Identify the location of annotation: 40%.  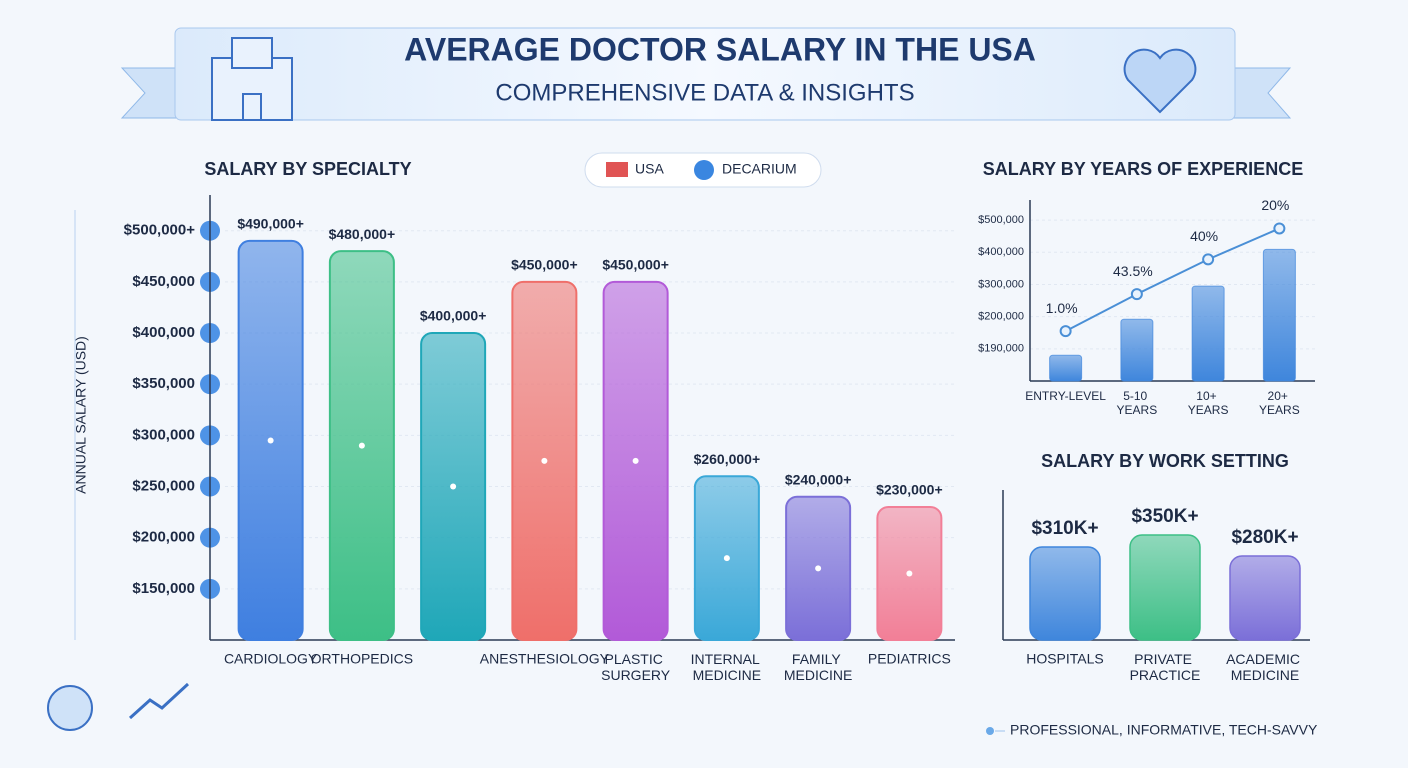
(1204, 236).